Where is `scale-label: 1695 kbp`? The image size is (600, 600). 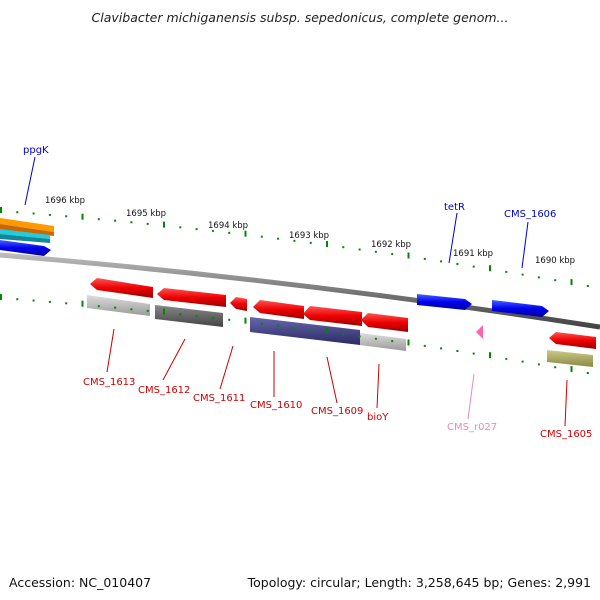
scale-label: 1695 kbp is located at coordinates (146, 214).